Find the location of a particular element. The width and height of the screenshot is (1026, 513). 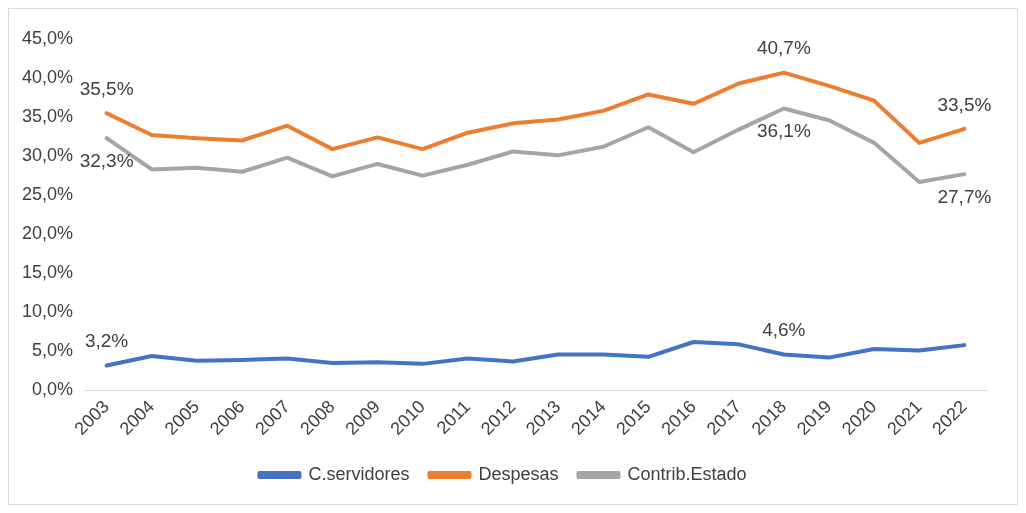

y-tick-label: 35,0% is located at coordinates (47, 116).